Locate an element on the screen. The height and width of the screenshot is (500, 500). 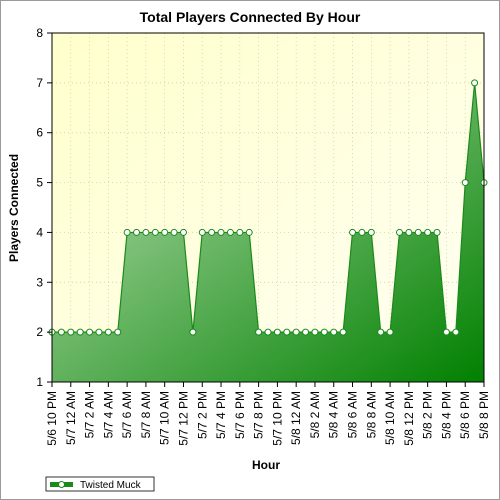
x-tick-label: 5/8 6 AM is located at coordinates (353, 414).